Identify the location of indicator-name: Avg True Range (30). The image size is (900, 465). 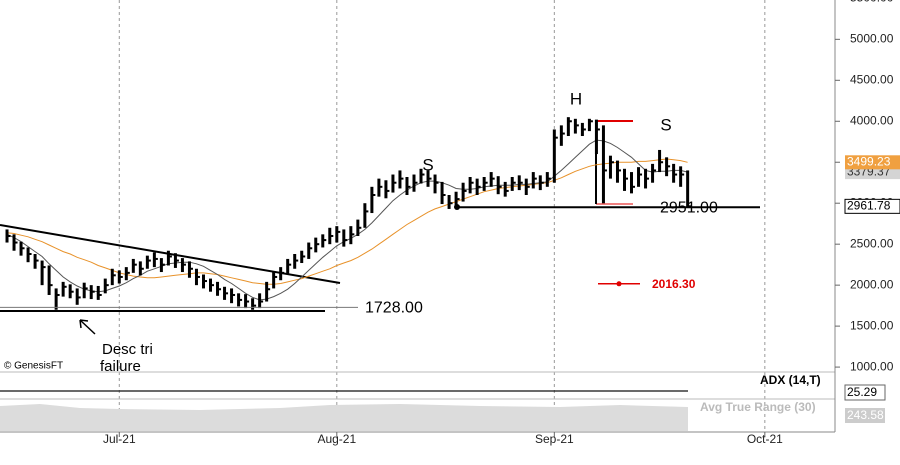
(758, 407).